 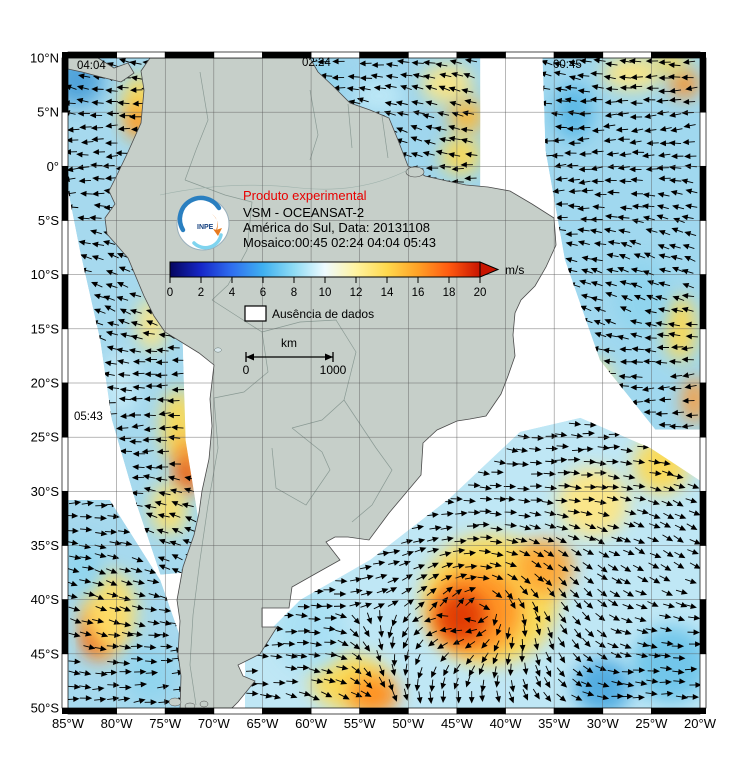 What do you see at coordinates (506, 723) in the screenshot?
I see `lon-label: 40°W` at bounding box center [506, 723].